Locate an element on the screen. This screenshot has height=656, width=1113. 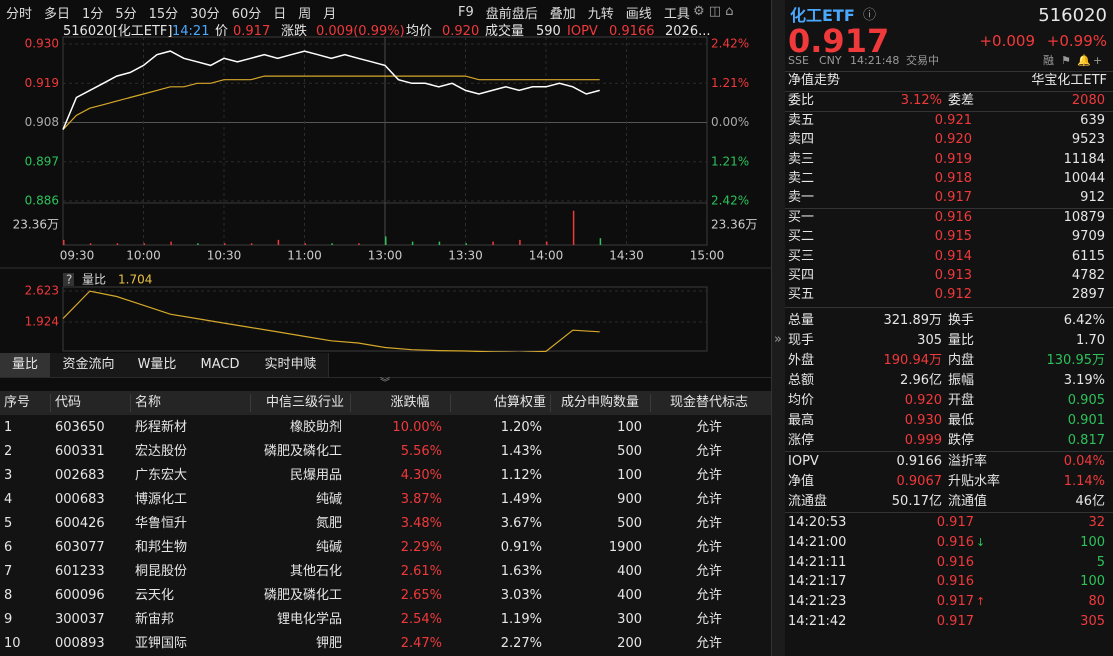
table-cell: 603650 is located at coordinates (80, 427).